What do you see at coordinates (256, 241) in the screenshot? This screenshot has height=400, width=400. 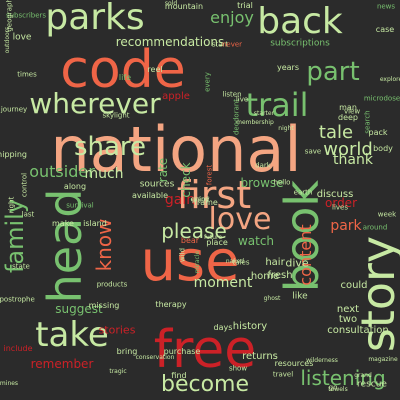 I see `cloud-word: watch` at bounding box center [256, 241].